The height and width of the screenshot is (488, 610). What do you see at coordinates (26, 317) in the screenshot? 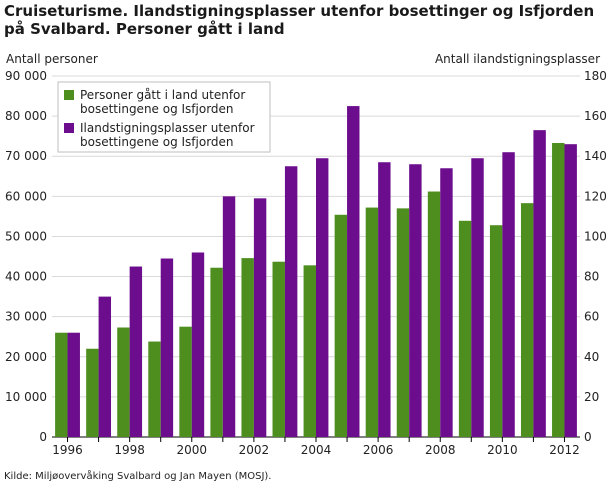
I see `y-left-tick-label: 30 000` at bounding box center [26, 317].